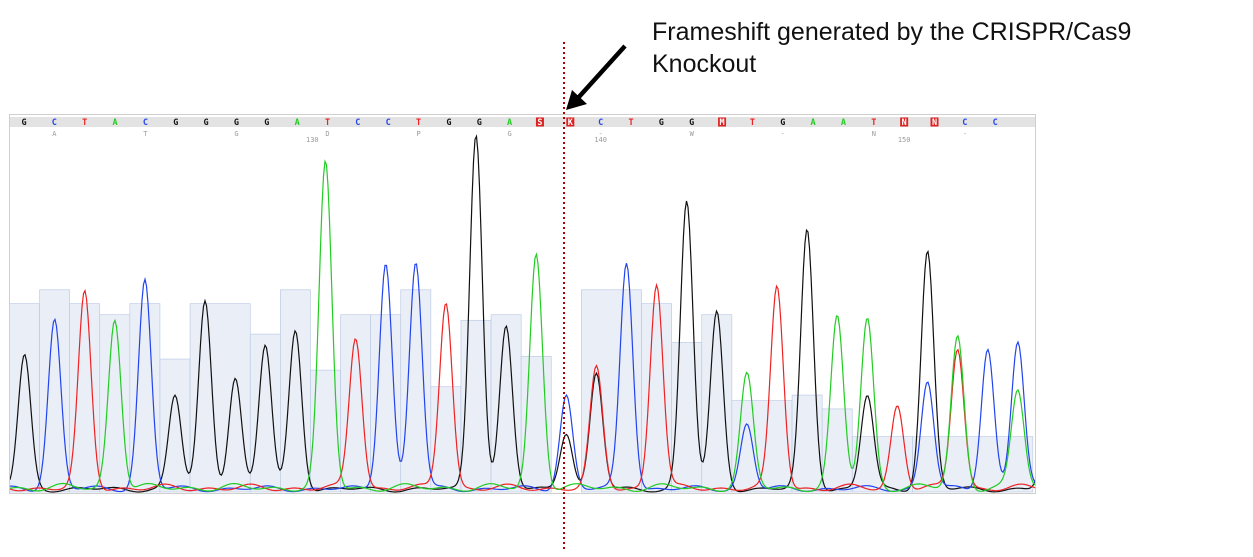  I want to click on translation-letter: D, so click(327, 134).